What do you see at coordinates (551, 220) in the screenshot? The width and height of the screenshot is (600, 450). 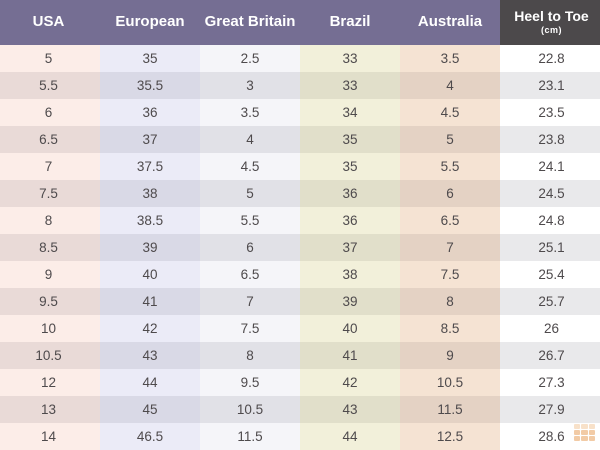 I see `size-cell: 24.8` at bounding box center [551, 220].